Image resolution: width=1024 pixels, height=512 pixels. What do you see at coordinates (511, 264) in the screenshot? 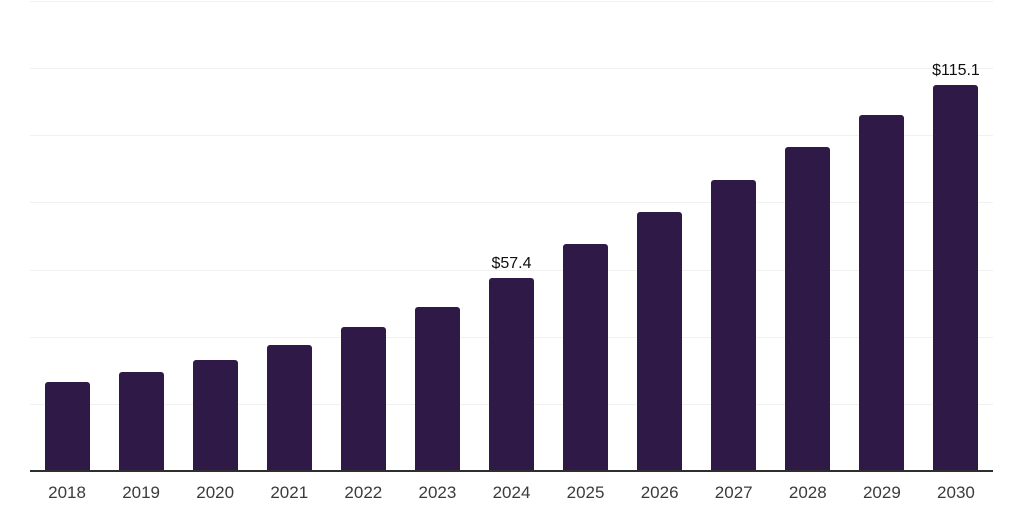
I see `data-label-2024: $57.4` at bounding box center [511, 264].